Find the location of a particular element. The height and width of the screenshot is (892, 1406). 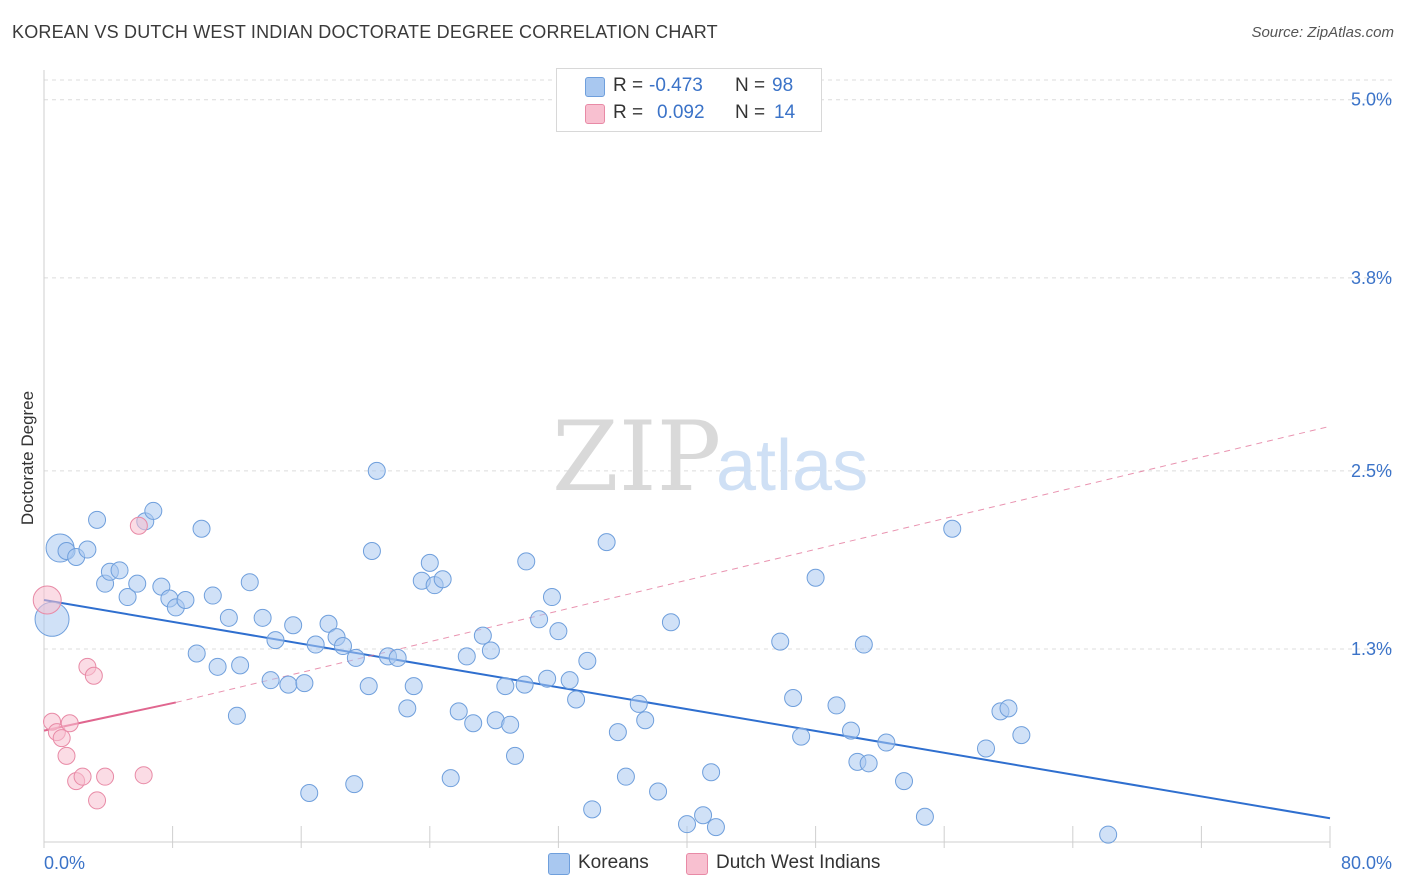

legend-r-value: -0.473 is located at coordinates (676, 85).